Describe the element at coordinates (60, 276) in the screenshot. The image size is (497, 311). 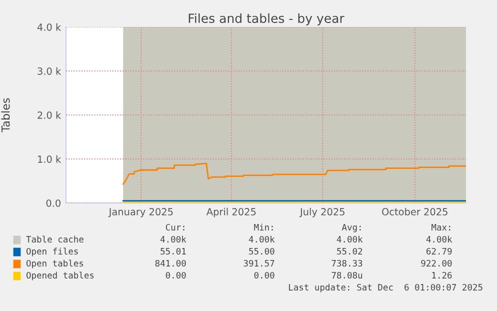
I see `legend-label: Opened tables` at that location.